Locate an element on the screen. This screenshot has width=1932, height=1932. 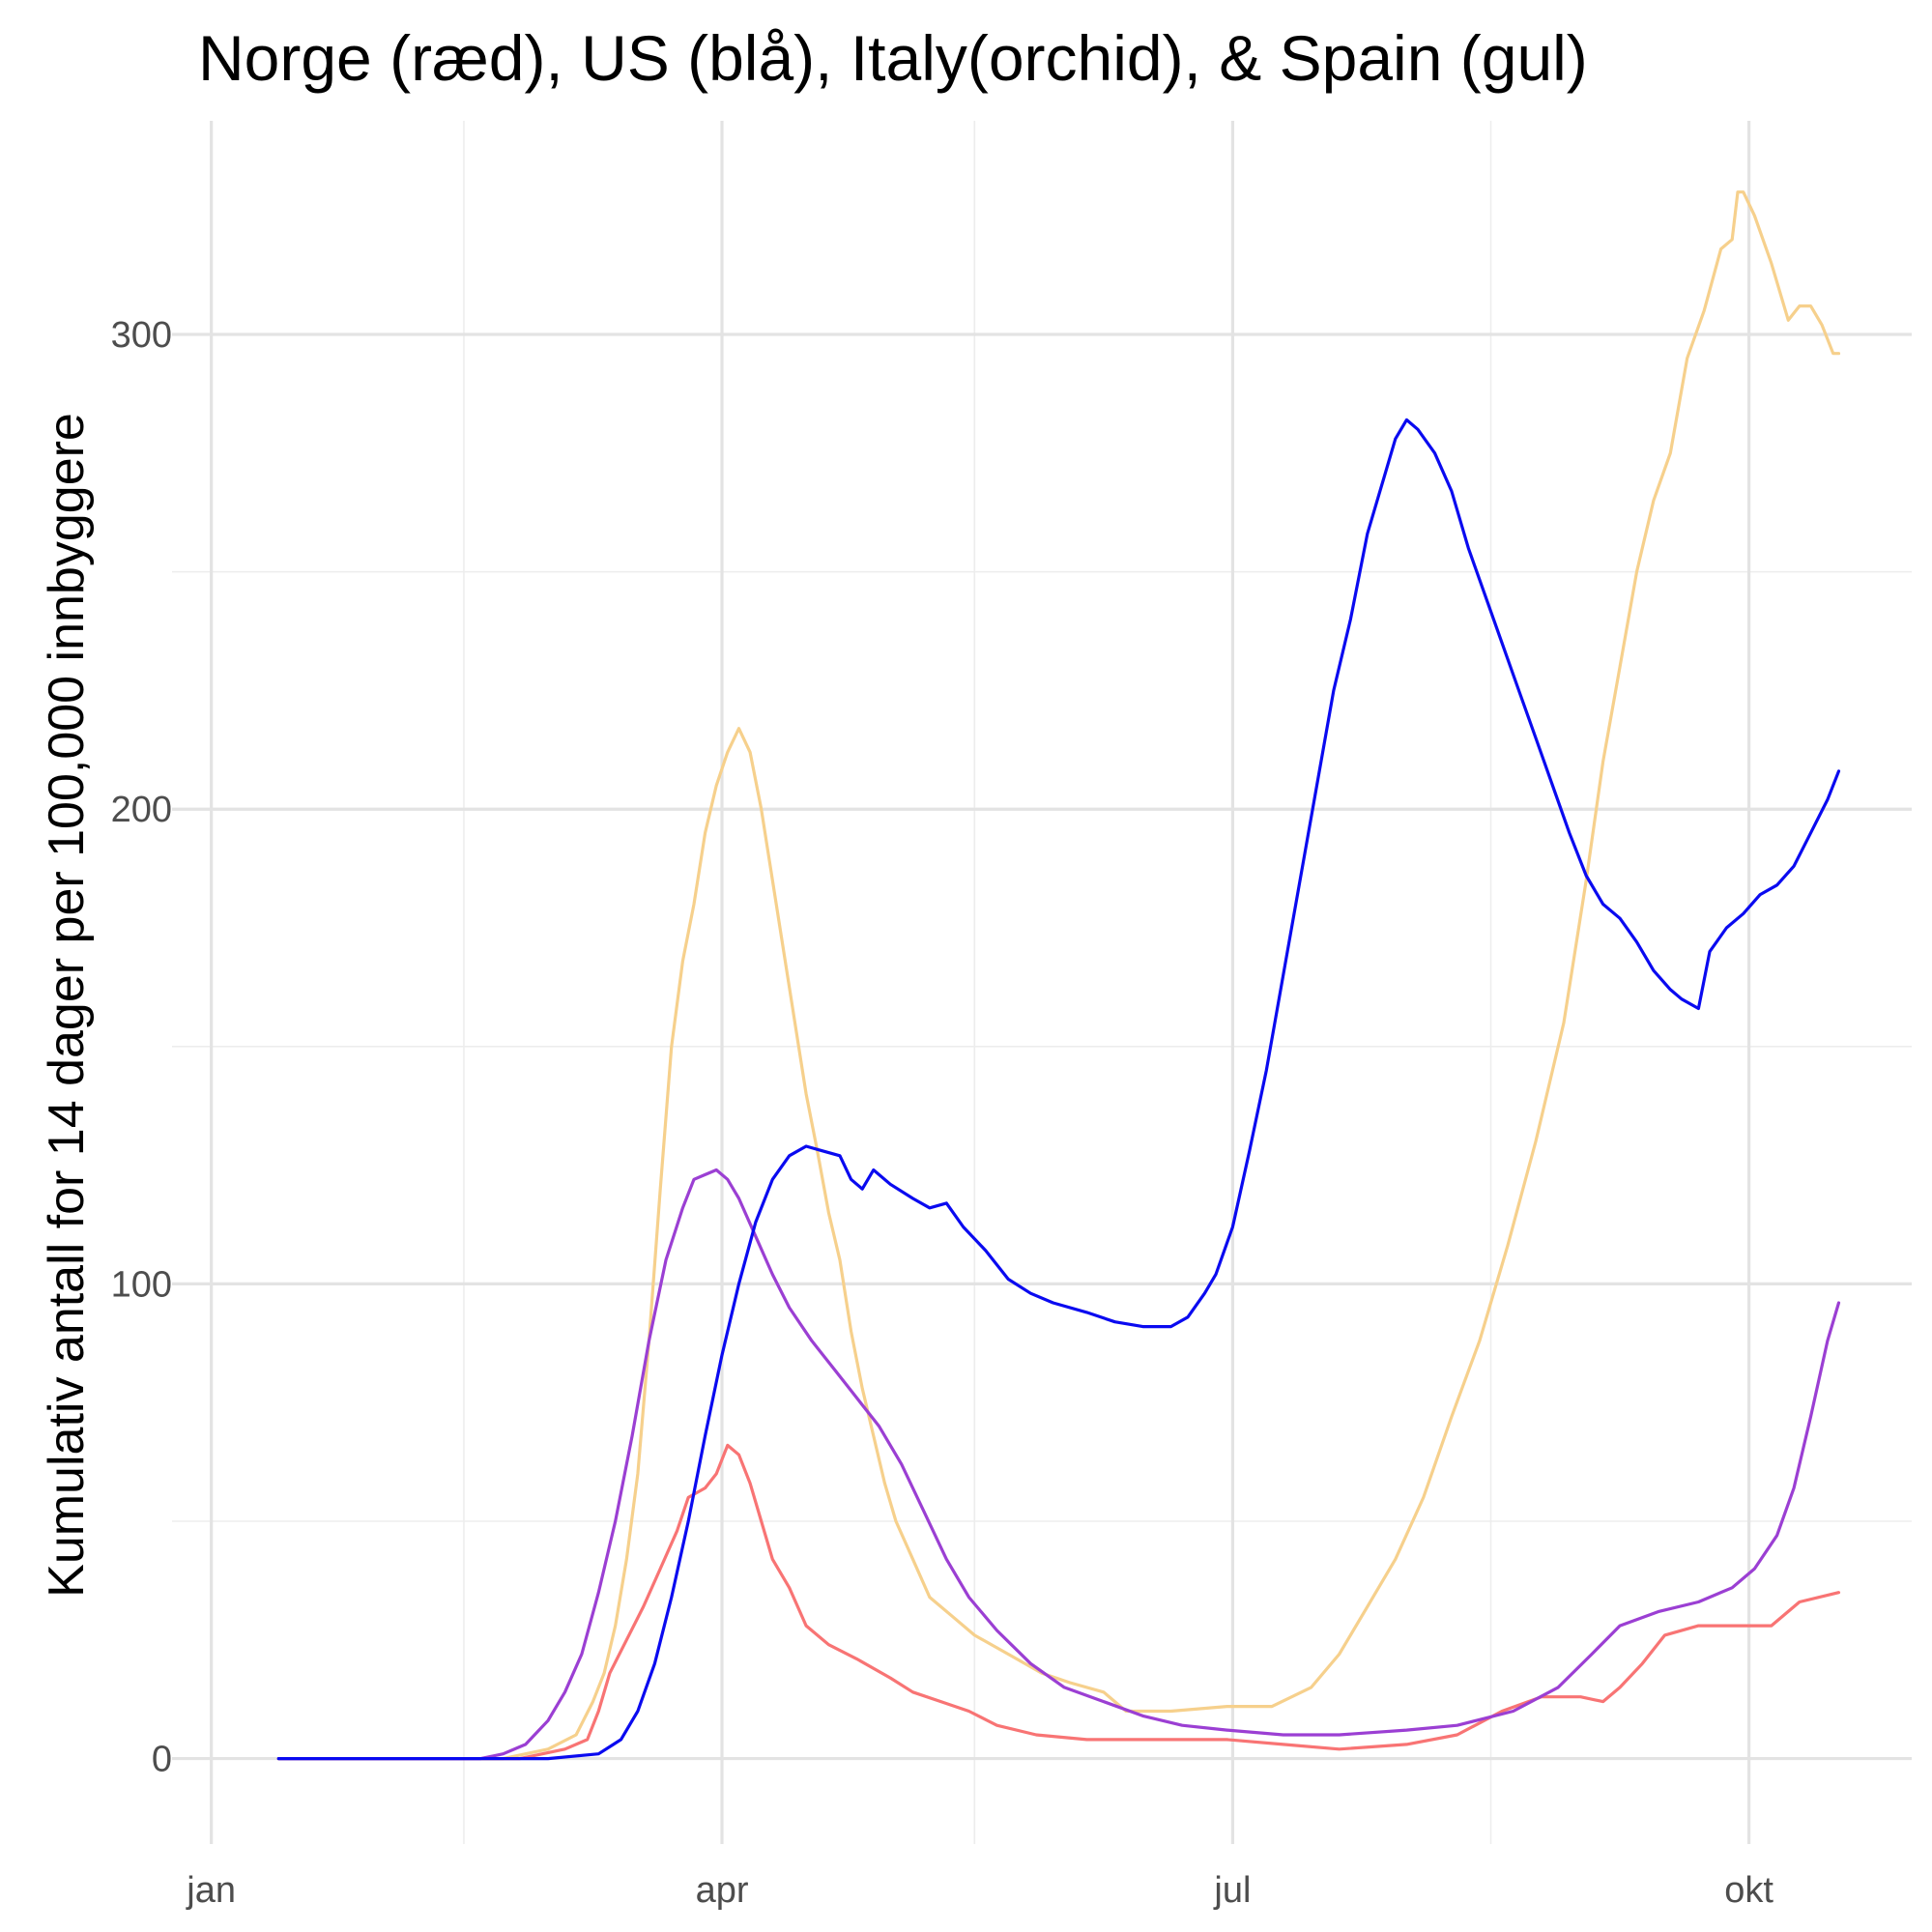
x-tick-label: jul is located at coordinates (1232, 1891).